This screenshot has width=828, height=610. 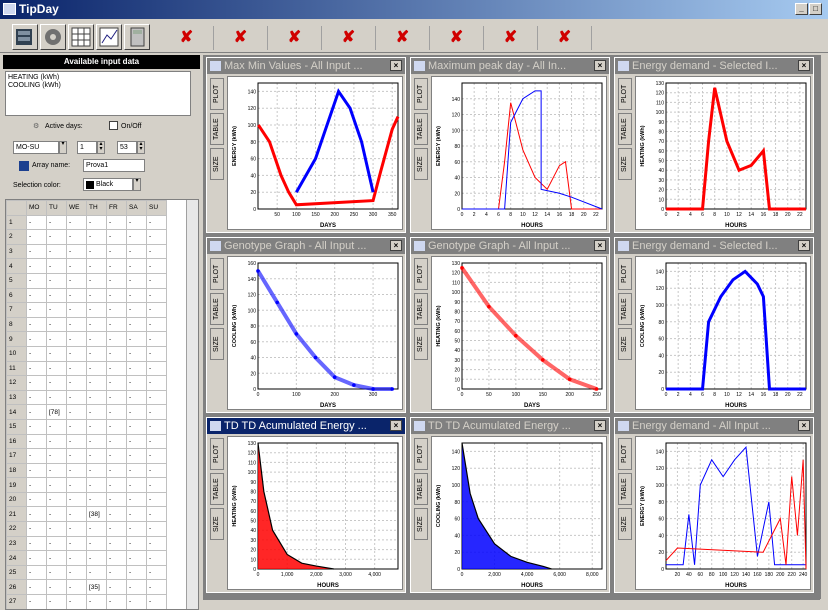 What do you see at coordinates (114, 165) in the screenshot?
I see `array-name-field: Prova1` at bounding box center [114, 165].